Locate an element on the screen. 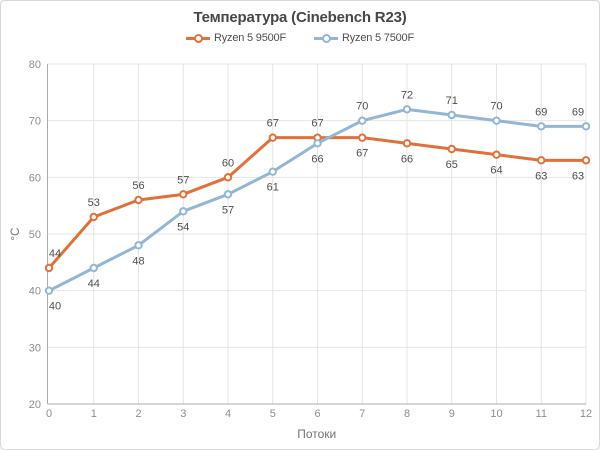 Image resolution: width=600 pixels, height=450 pixels. marker-ryzen-5-7500f-x4 is located at coordinates (228, 194).